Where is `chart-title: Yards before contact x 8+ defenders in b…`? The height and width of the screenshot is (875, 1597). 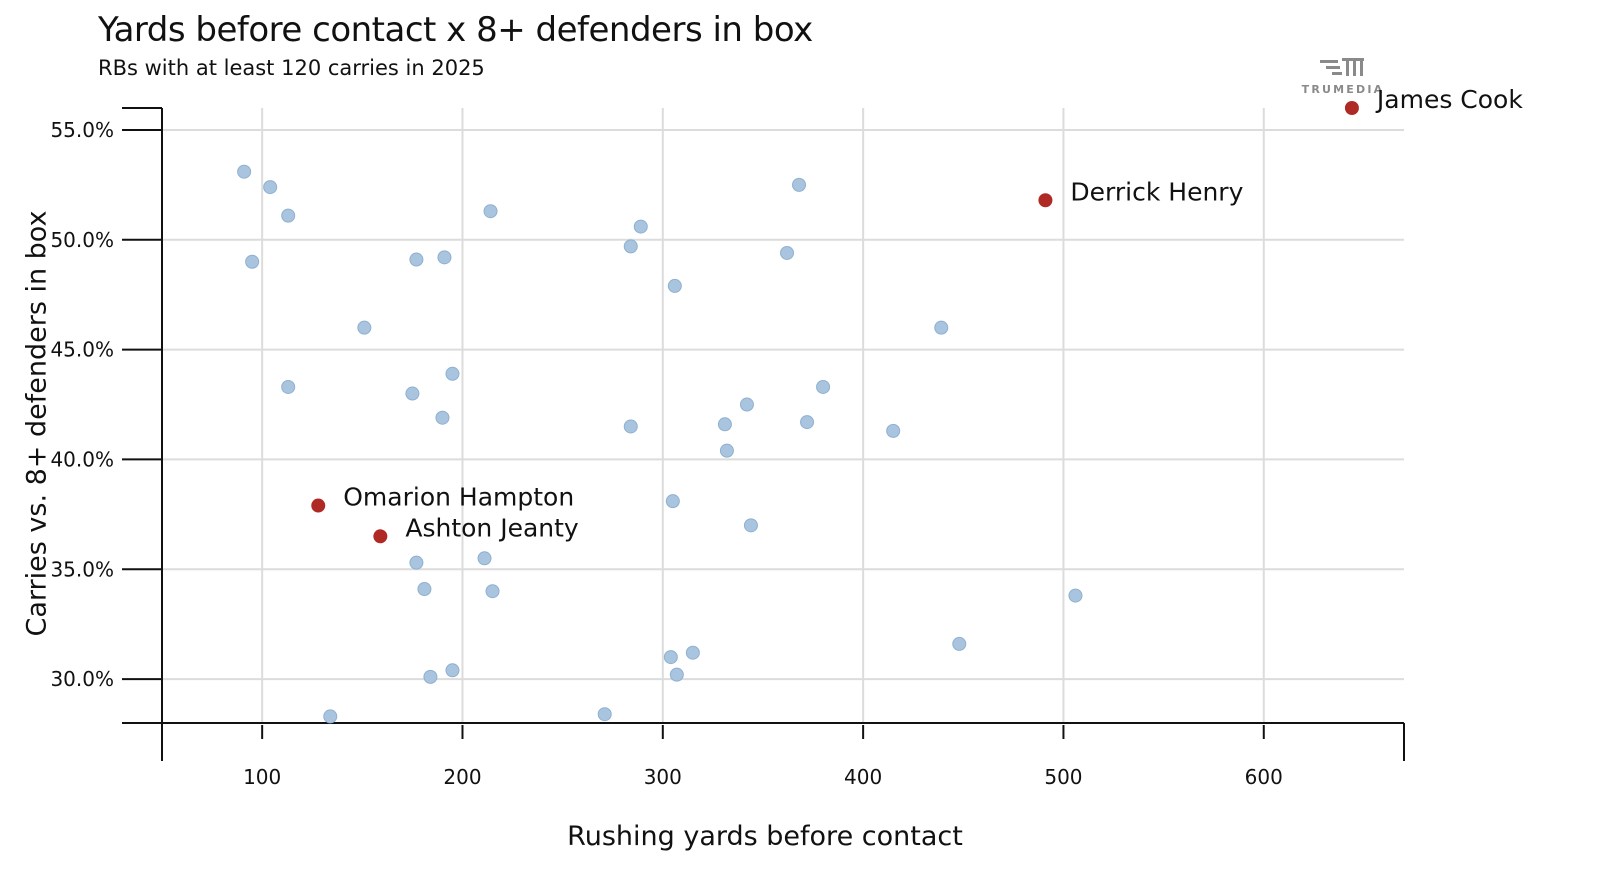 chart-title: Yards before contact x 8+ defenders in b… is located at coordinates (455, 30).